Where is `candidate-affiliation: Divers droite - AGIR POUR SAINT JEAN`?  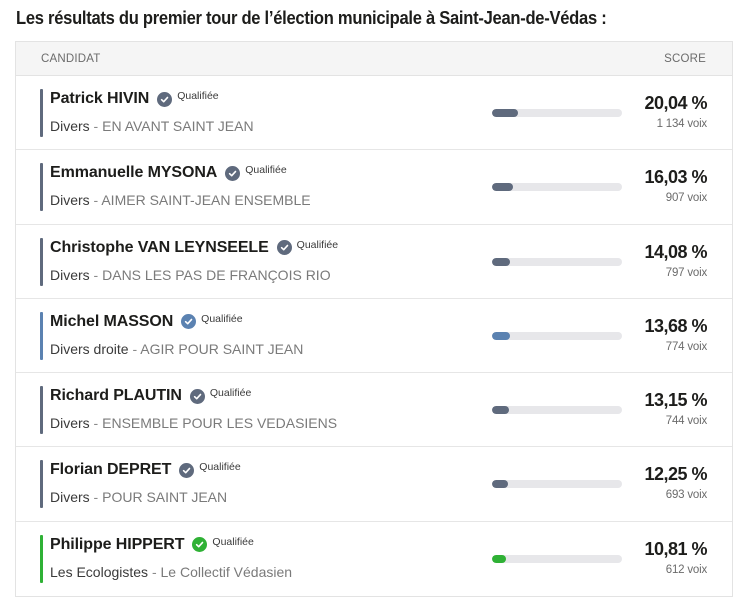 candidate-affiliation: Divers droite - AGIR POUR SAINT JEAN is located at coordinates (176, 349).